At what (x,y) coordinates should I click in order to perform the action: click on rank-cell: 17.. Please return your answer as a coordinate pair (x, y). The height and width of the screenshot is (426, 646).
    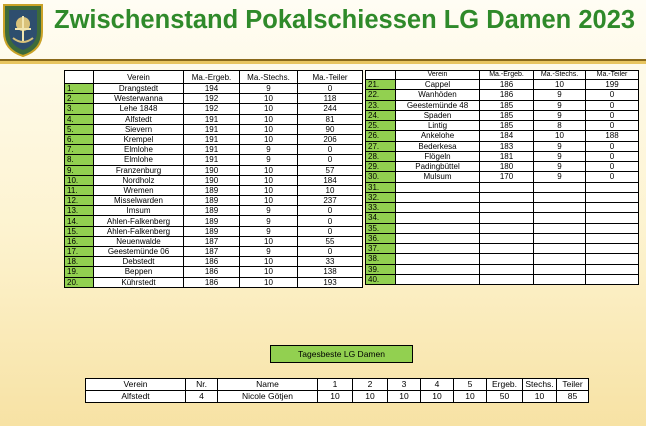
    Looking at the image, I should click on (79, 251).